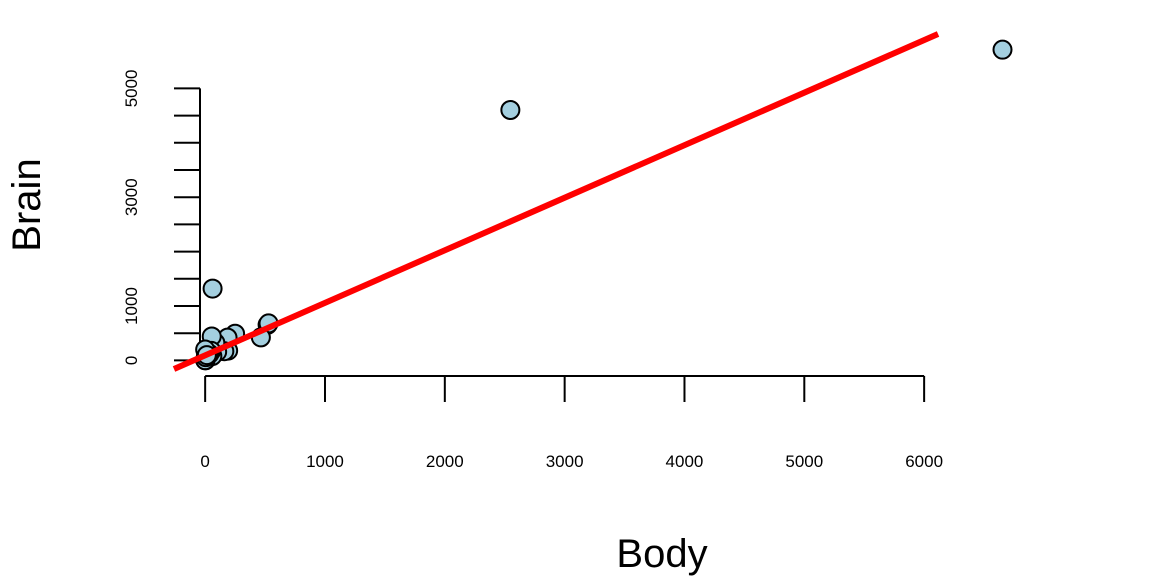 The height and width of the screenshot is (576, 1152). I want to click on y-tick-label: 1000, so click(131, 306).